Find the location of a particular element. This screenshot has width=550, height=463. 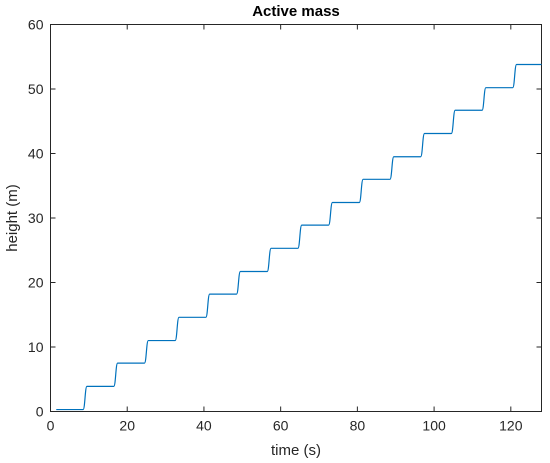

x-axis-label: time (s) is located at coordinates (296, 450).